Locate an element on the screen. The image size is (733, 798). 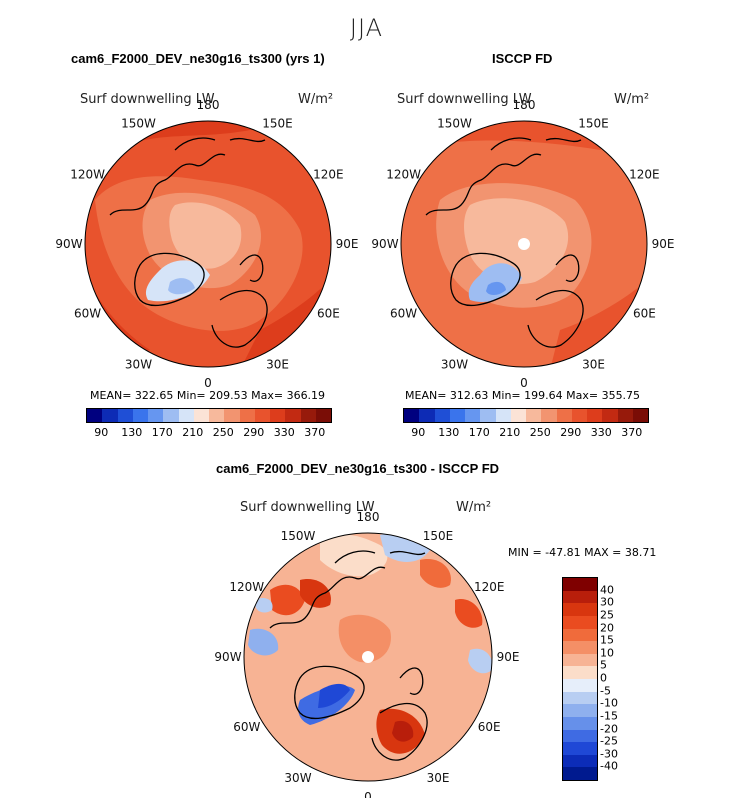
panel2-lon-label: 60W is located at coordinates (403, 314).